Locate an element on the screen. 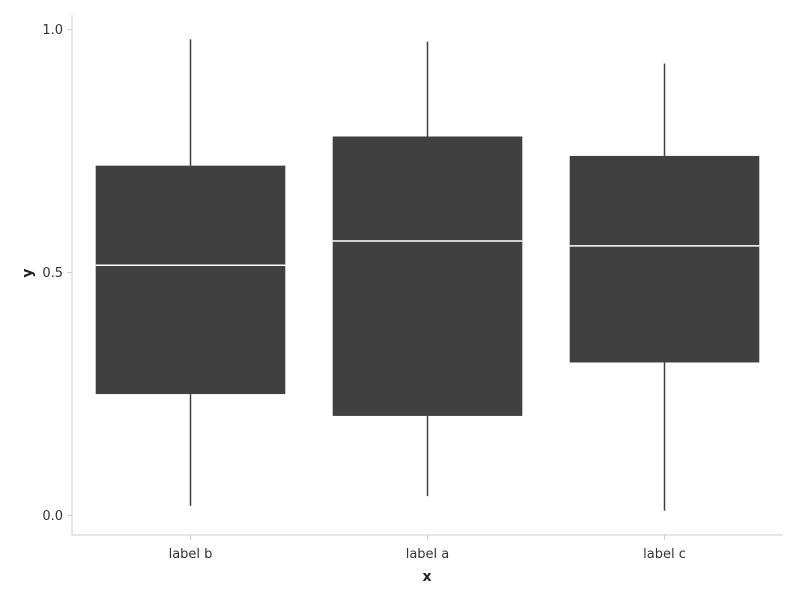 The height and width of the screenshot is (600, 800). y-ticks: 0.0 0.5 1.0 is located at coordinates (57, 273).